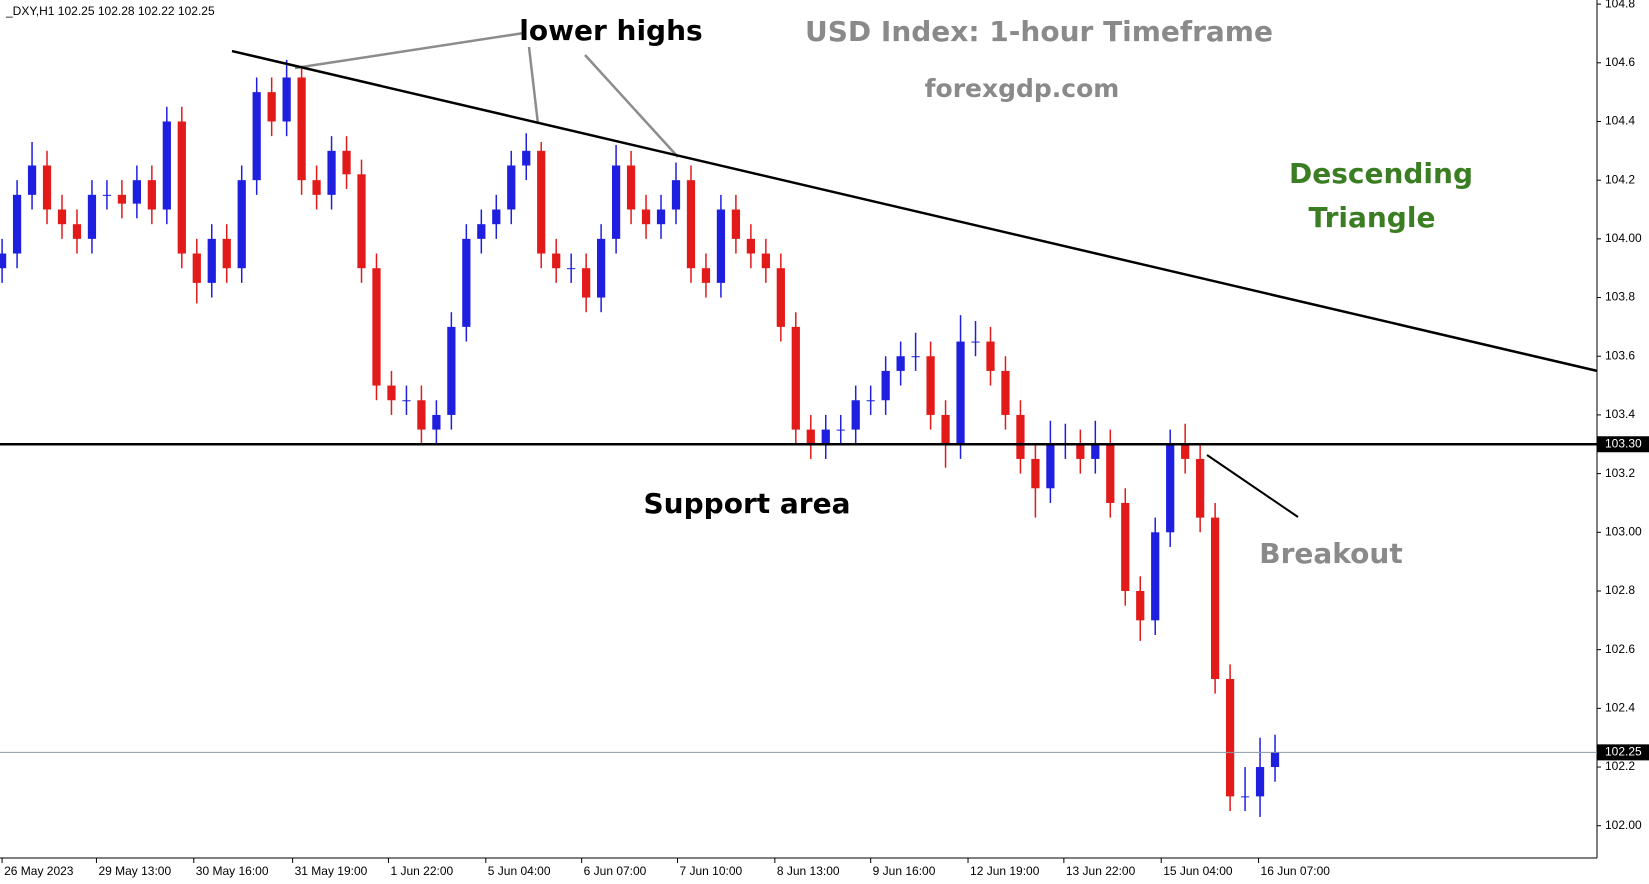  Describe the element at coordinates (1620, 297) in the screenshot. I see `y-tick-label: 103.8` at that location.